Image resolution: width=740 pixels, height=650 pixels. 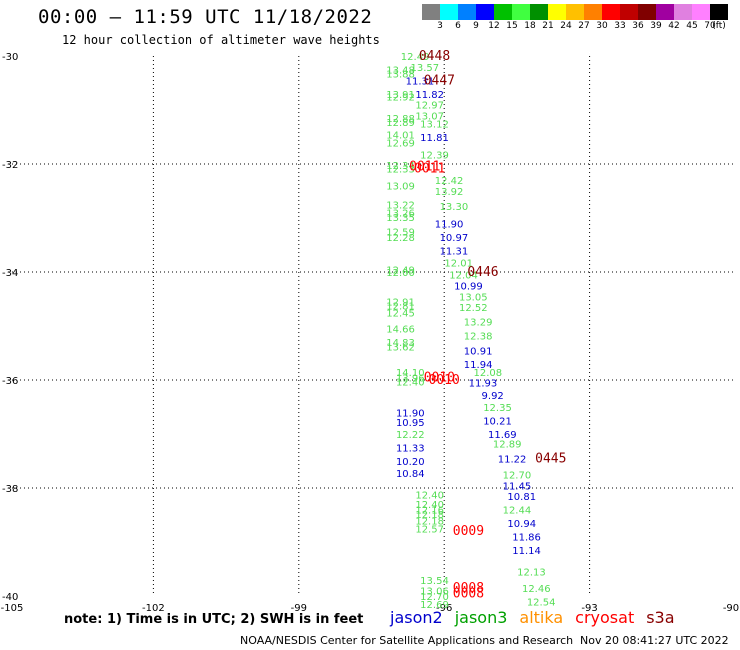 I want to click on y-tick-label: -40, so click(x=10, y=597).